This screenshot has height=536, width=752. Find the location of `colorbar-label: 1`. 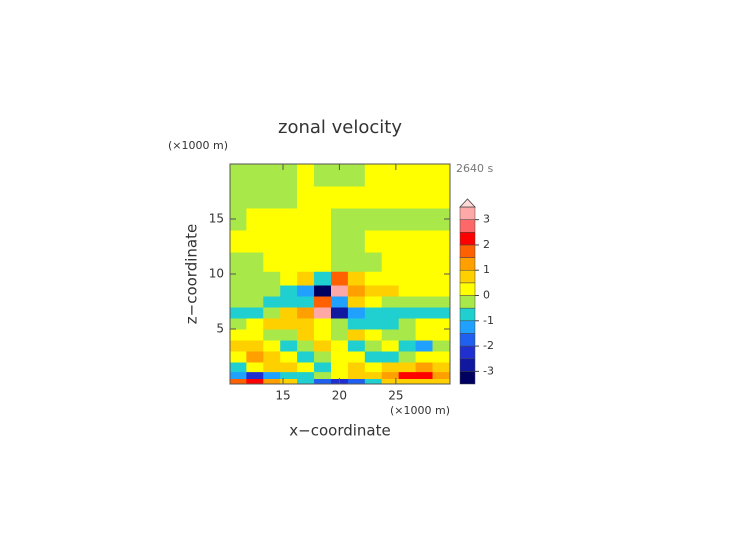

colorbar-label: 1 is located at coordinates (486, 269).